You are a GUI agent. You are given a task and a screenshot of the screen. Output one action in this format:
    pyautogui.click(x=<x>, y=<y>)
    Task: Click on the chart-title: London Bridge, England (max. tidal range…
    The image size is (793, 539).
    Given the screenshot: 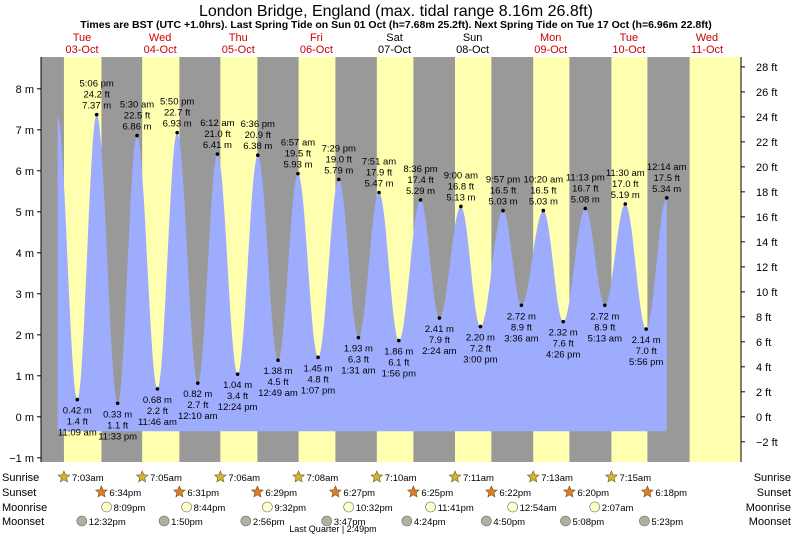 What is the action you would take?
    pyautogui.click(x=396, y=11)
    